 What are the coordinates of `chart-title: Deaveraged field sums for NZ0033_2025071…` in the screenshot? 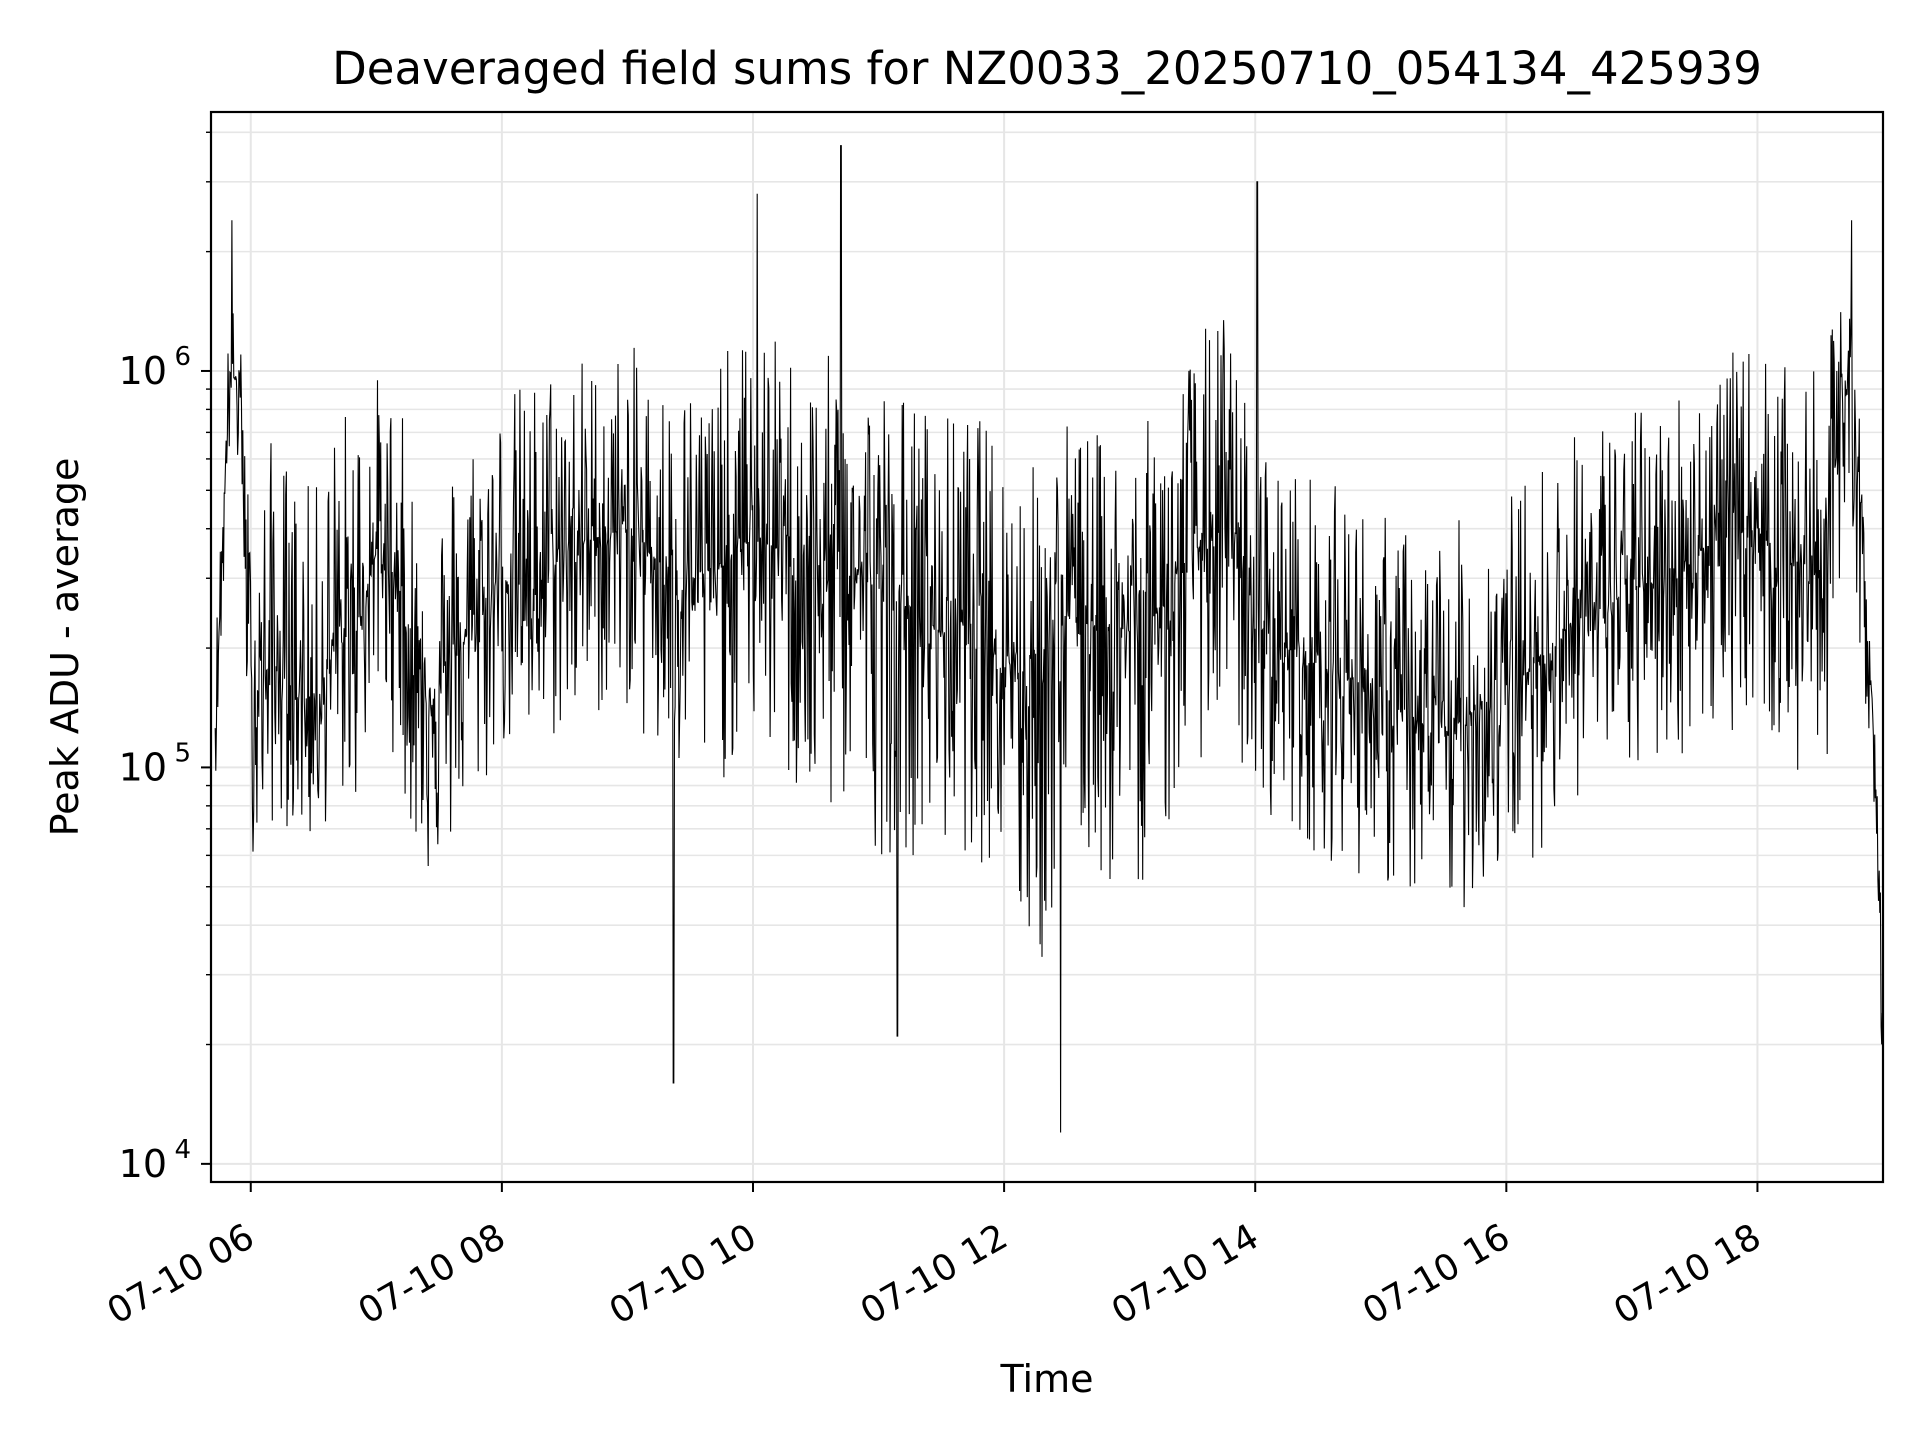 It's located at (1047, 68).